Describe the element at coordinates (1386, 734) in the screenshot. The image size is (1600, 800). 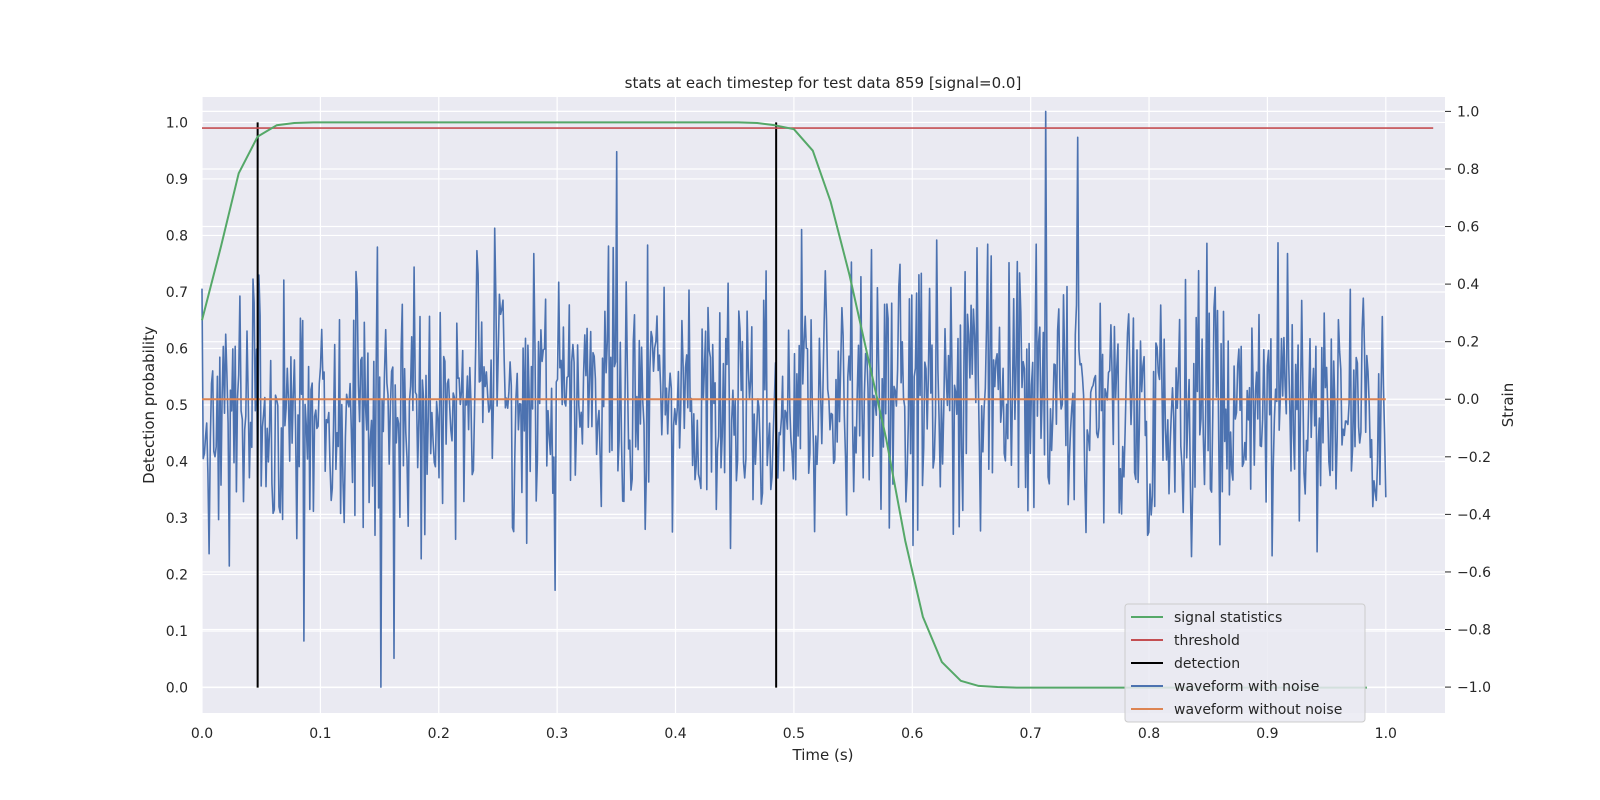
I see `x-tick-label: 1.0` at that location.